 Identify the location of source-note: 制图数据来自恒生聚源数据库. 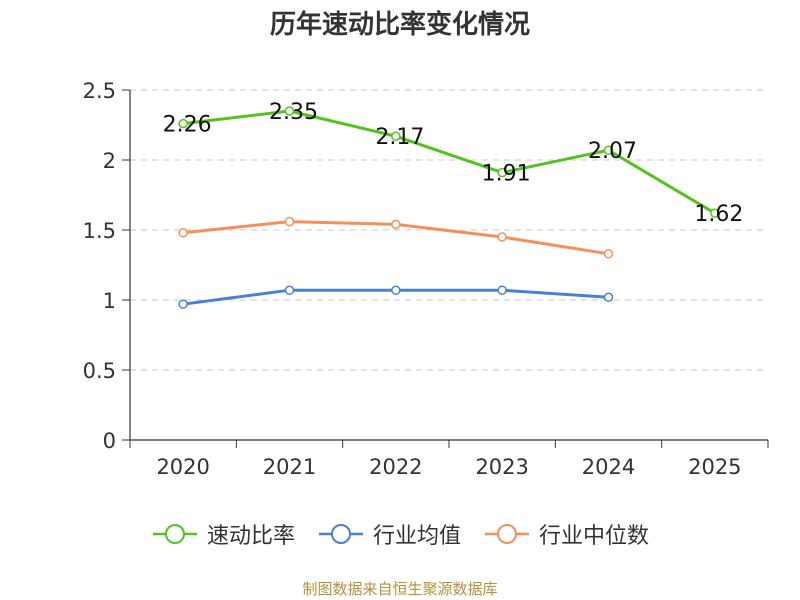
(400, 589).